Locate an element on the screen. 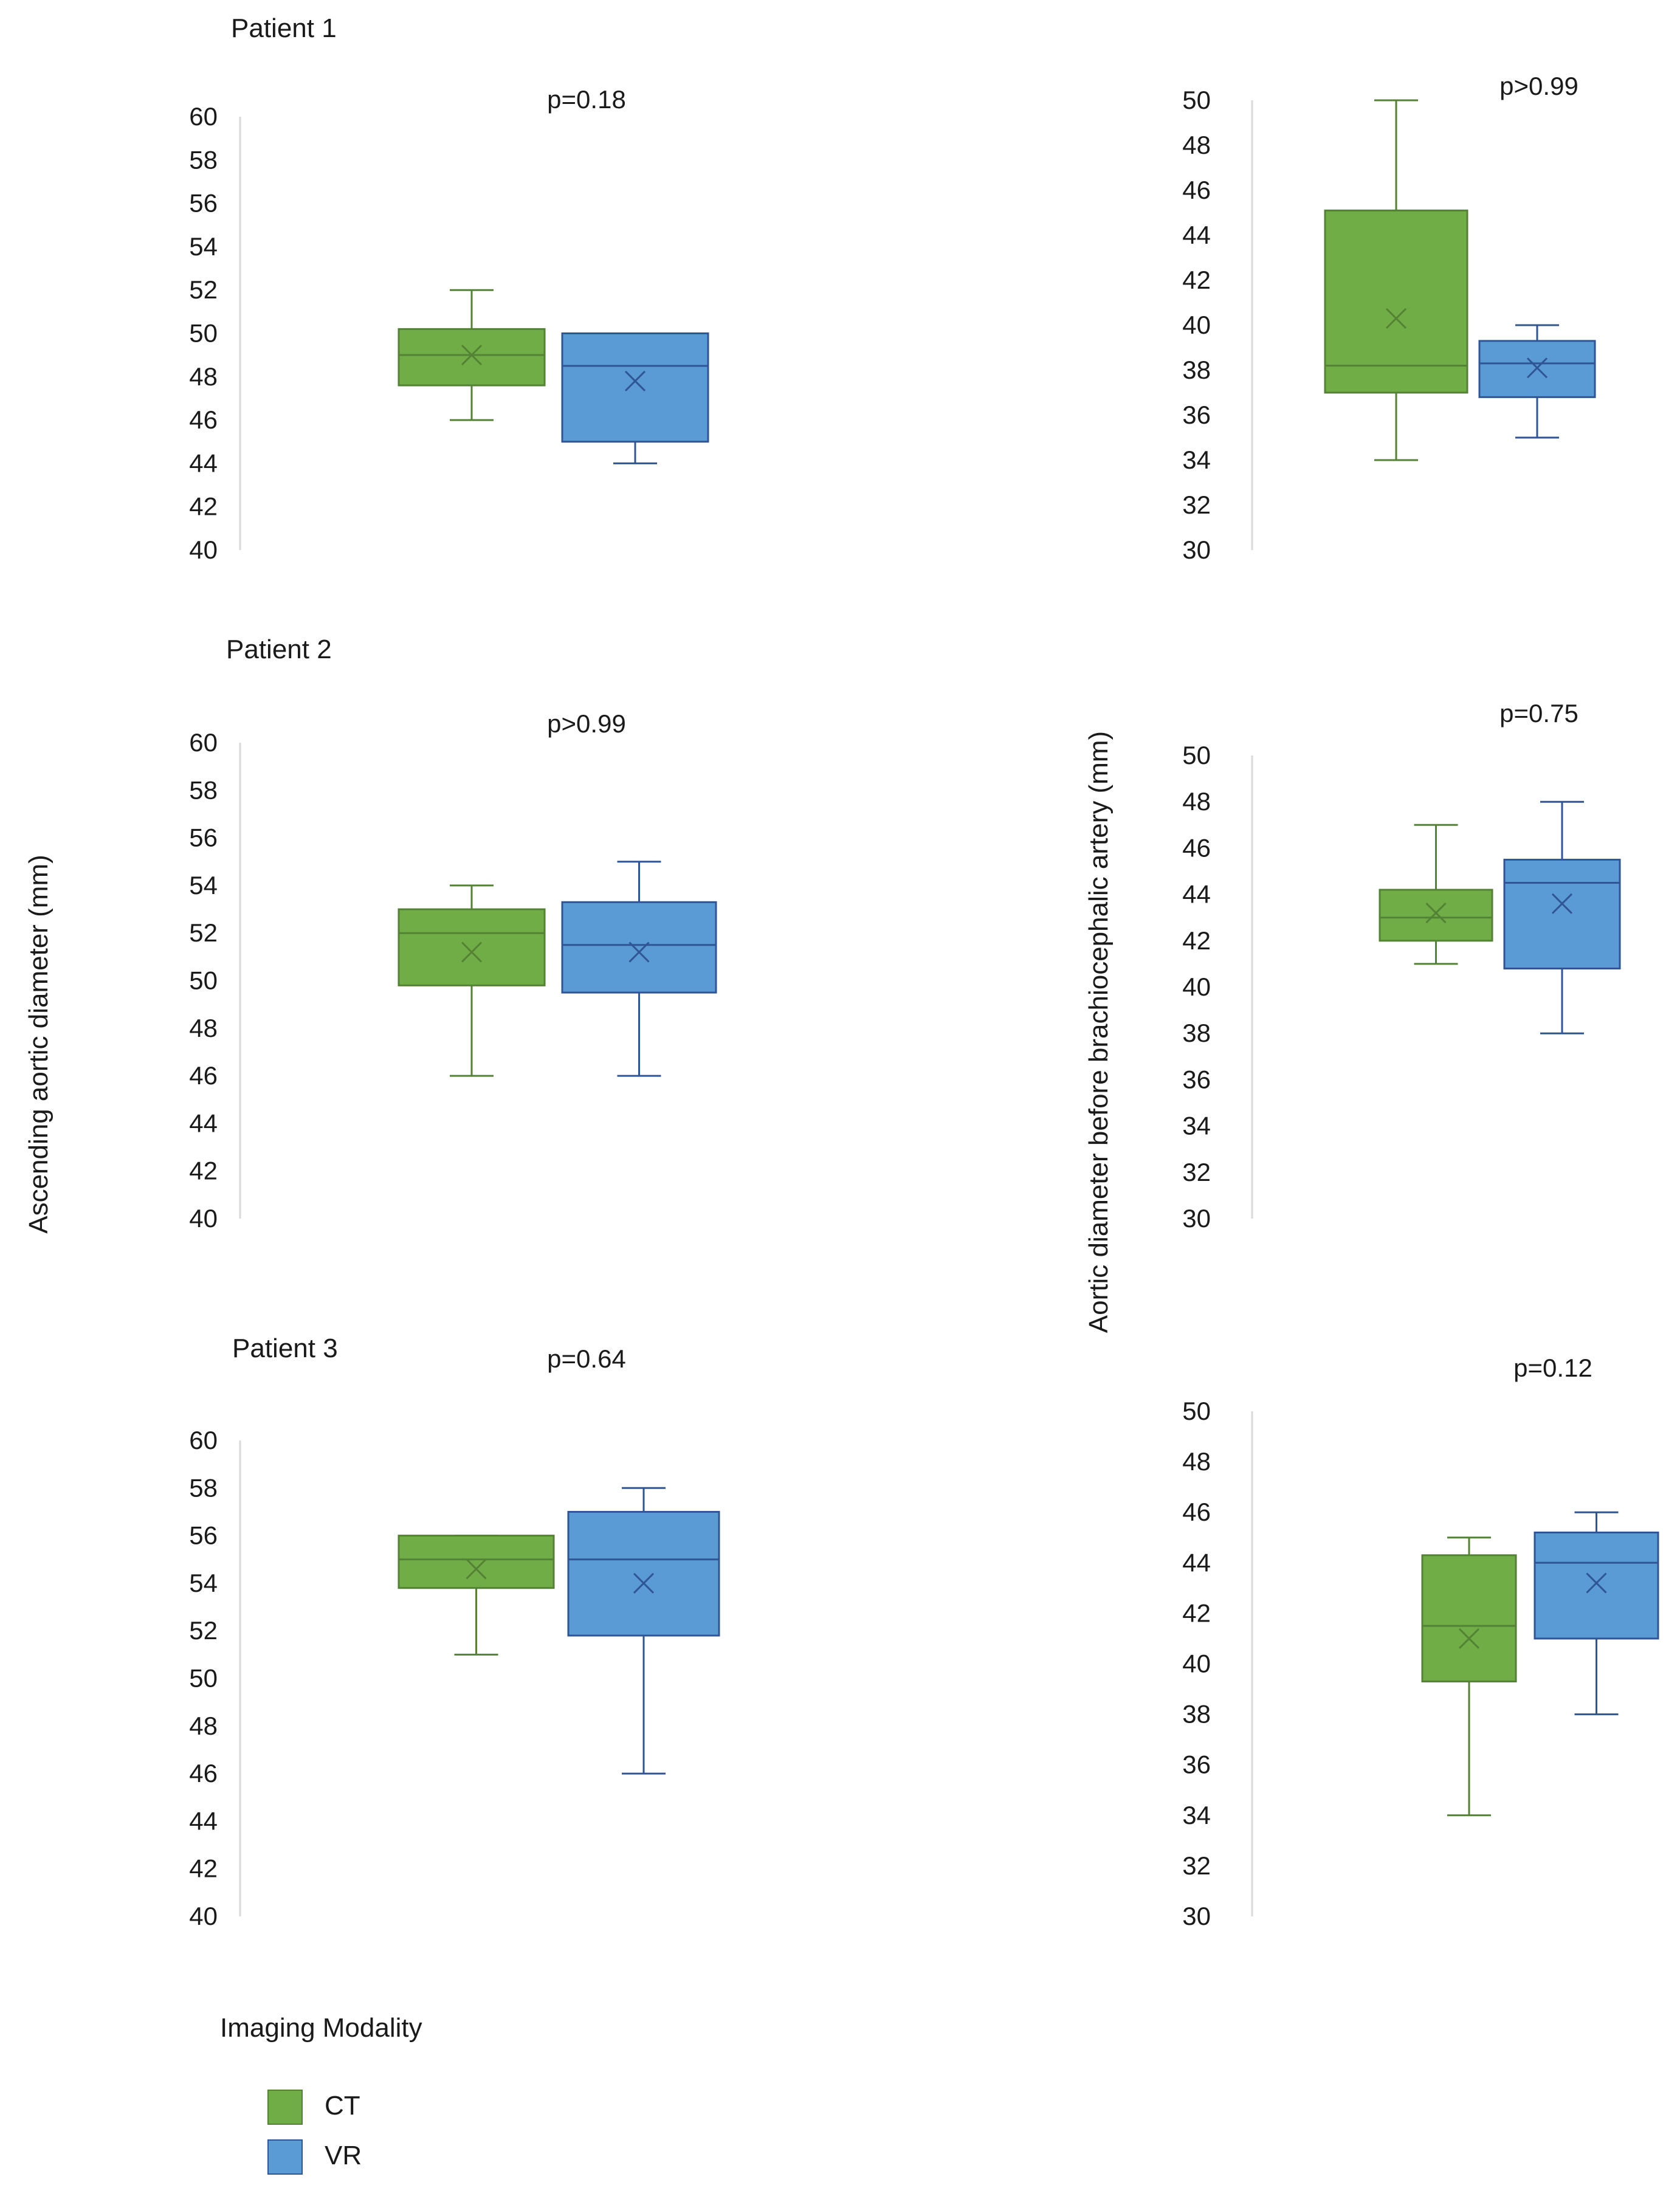 Image resolution: width=1680 pixels, height=2202 pixels. panel-4-tick-label: 38 is located at coordinates (1196, 1033).